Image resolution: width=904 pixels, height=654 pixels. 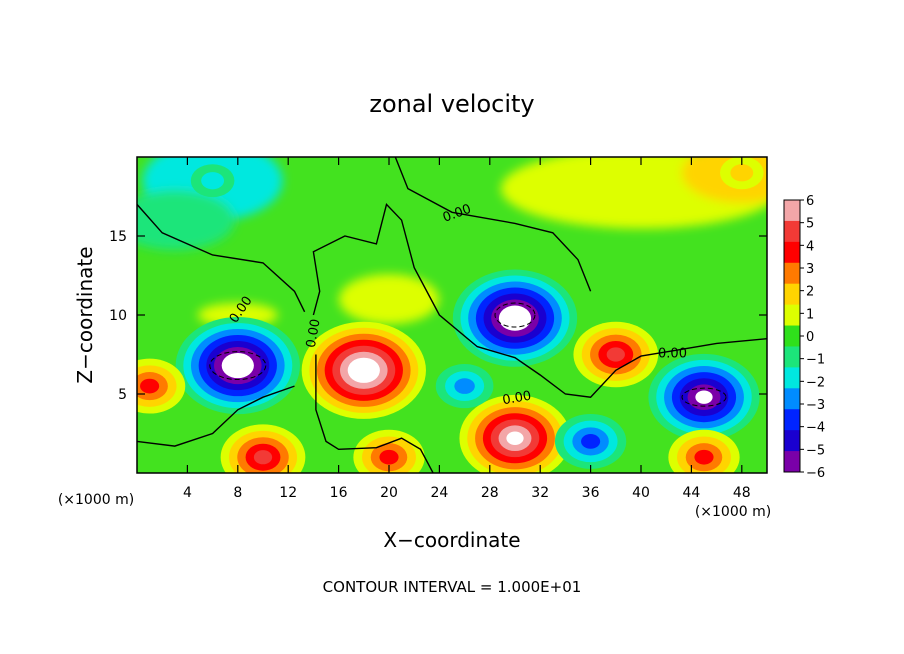 I want to click on x-tick-label: 12, so click(x=288, y=493).